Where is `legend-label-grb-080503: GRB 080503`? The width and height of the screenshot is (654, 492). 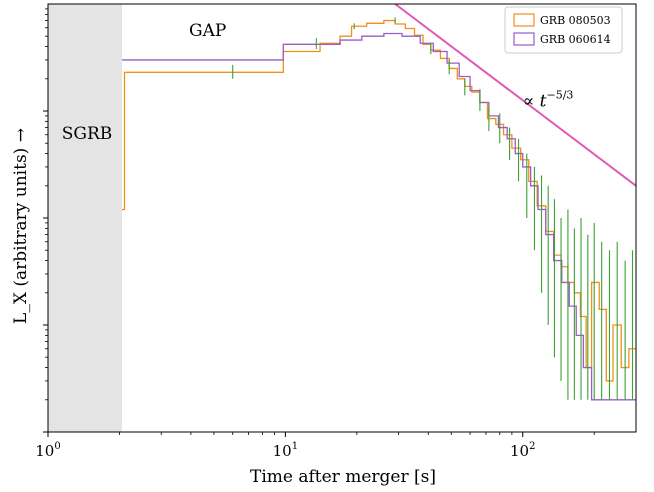 legend-label-grb-080503: GRB 080503 is located at coordinates (575, 20).